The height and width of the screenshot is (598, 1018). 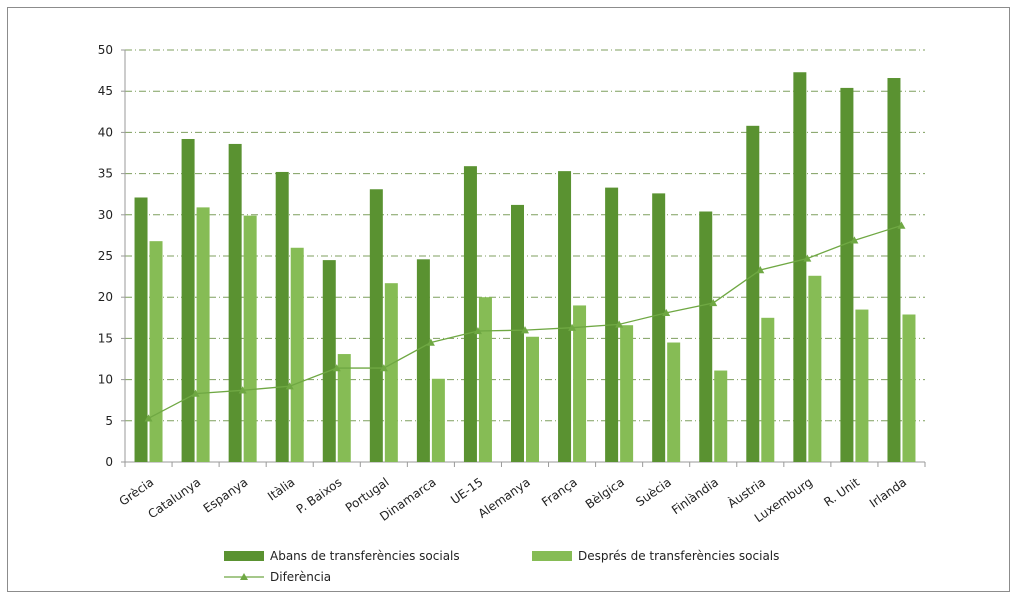 I want to click on x-tick-label: França, so click(x=559, y=492).